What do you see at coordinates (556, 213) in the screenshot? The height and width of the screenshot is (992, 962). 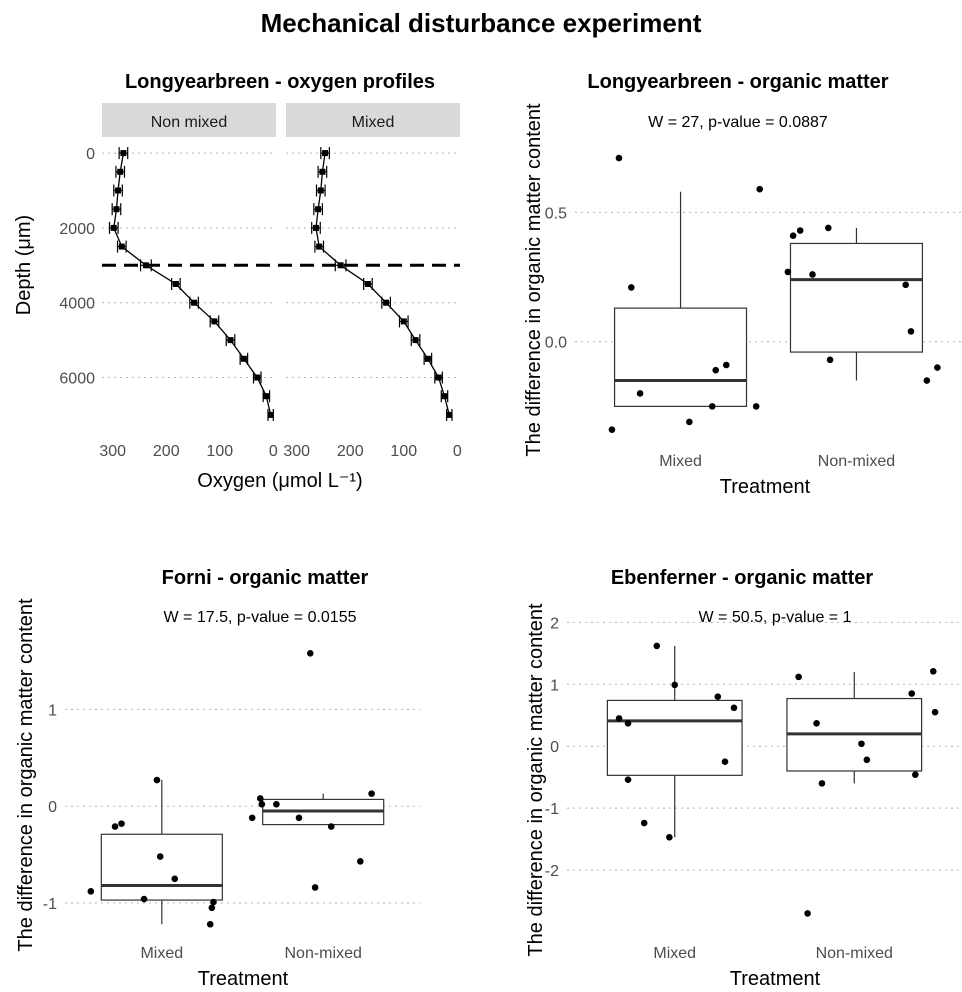 I see `y-tick-label: 0.5` at bounding box center [556, 213].